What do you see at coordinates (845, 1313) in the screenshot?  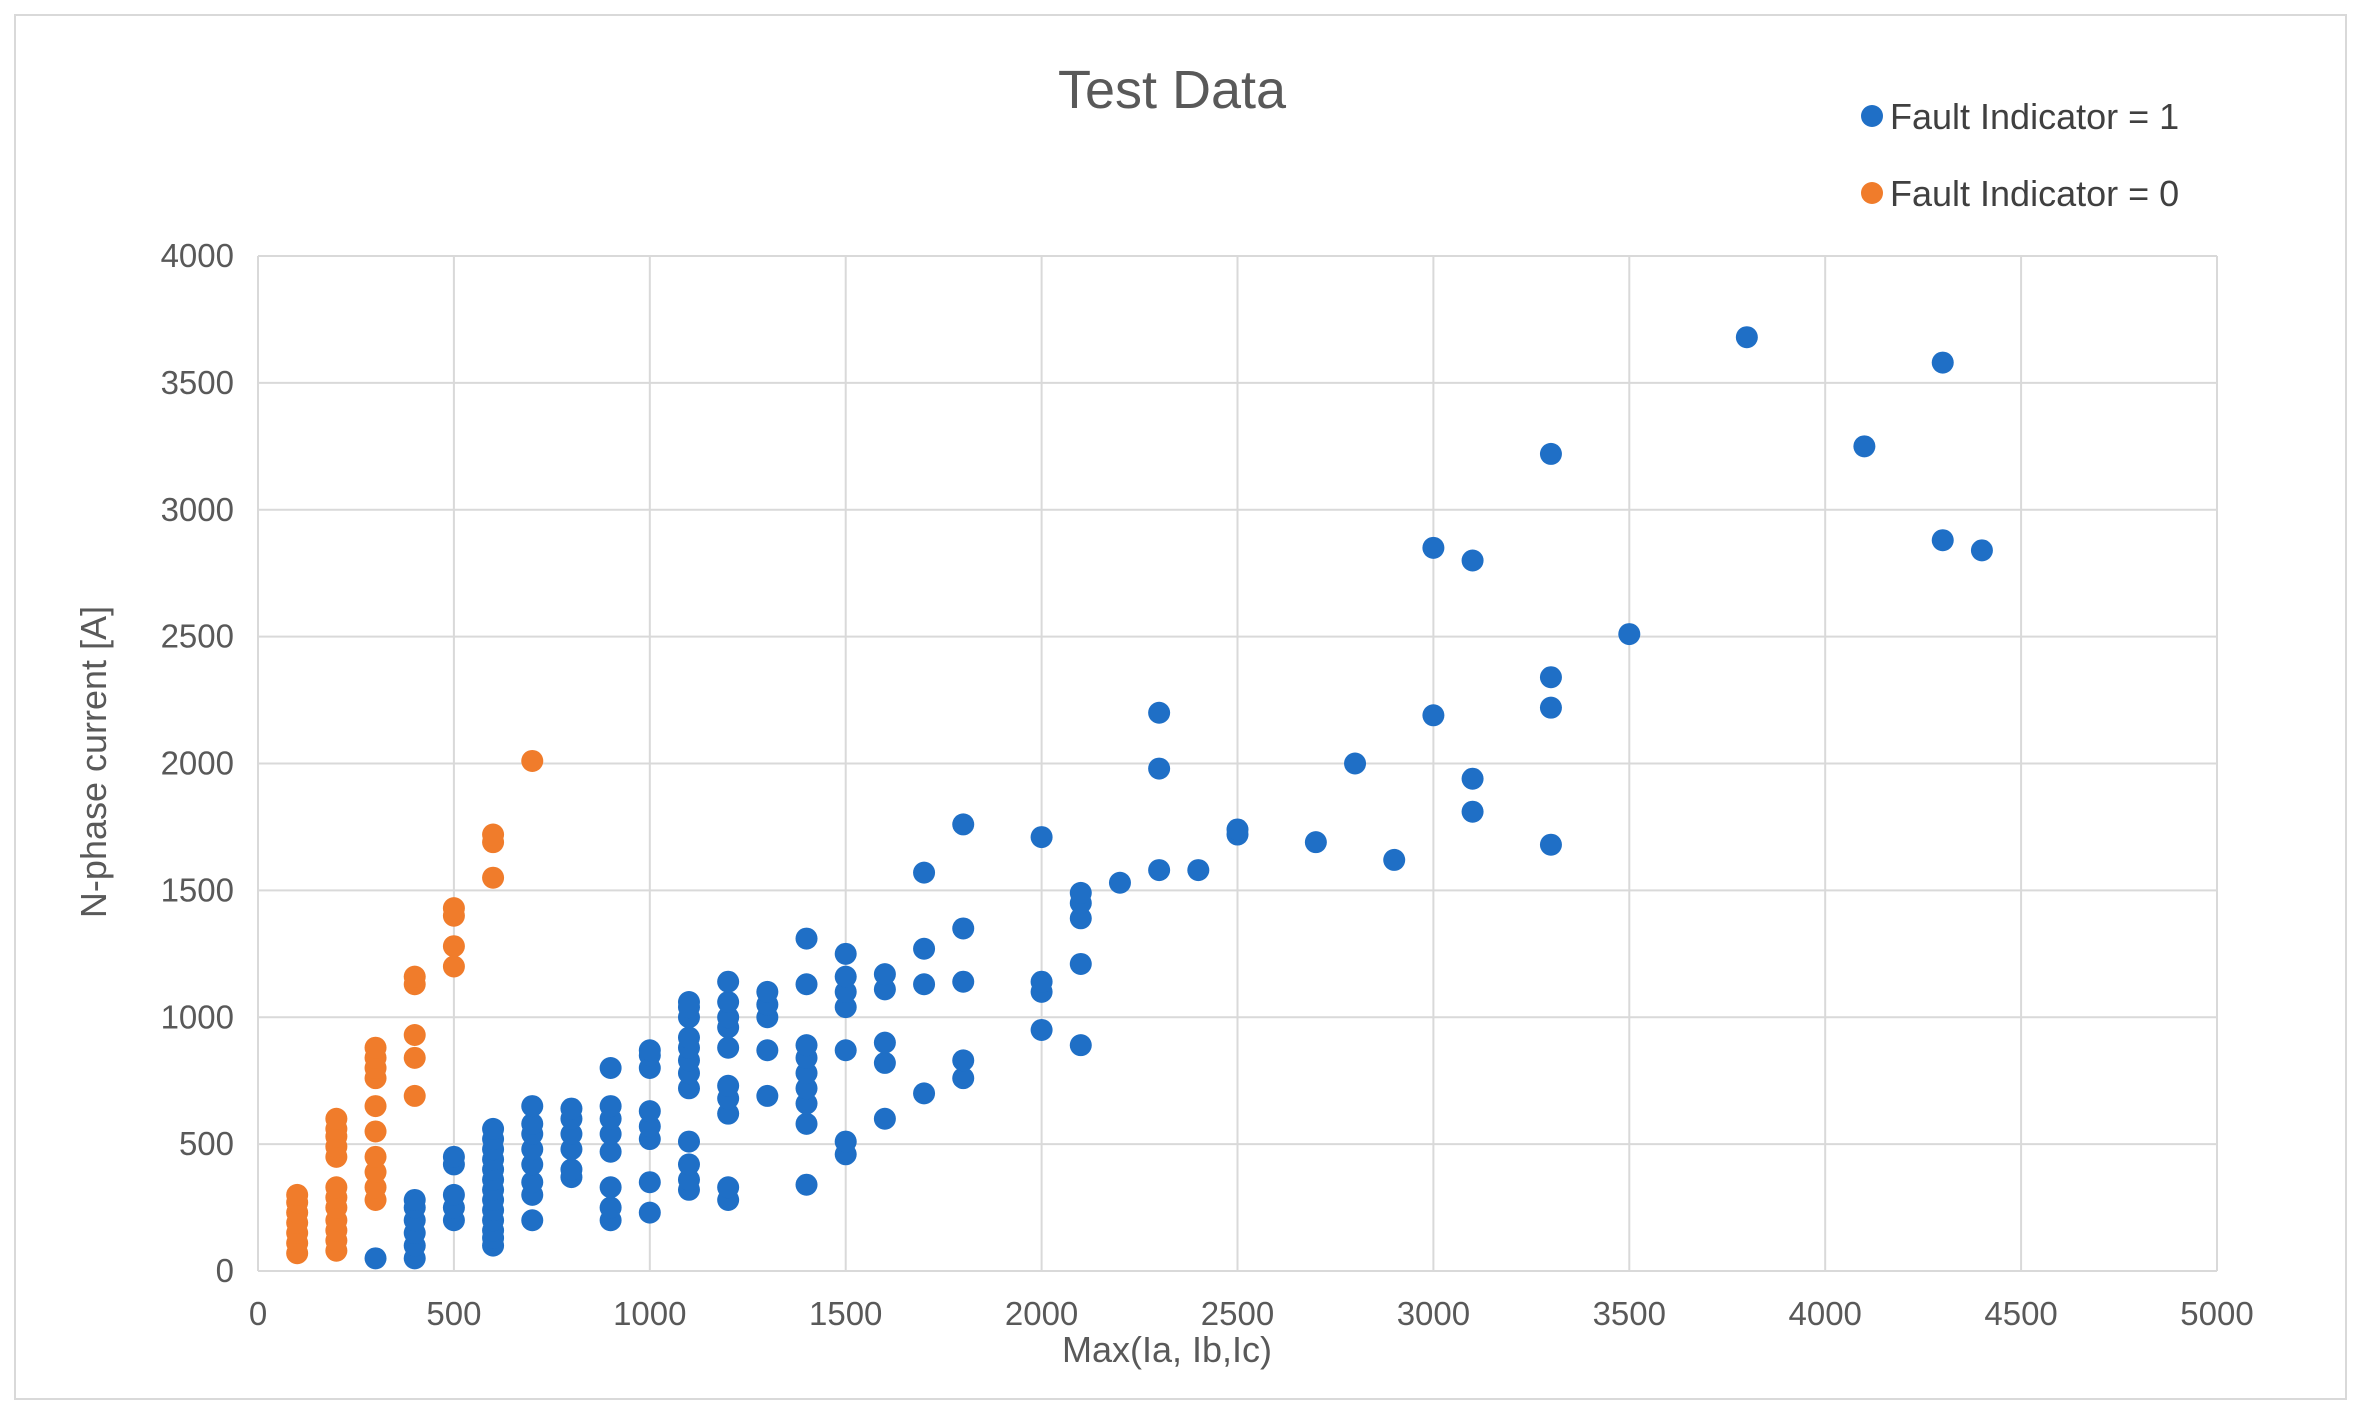 I see `x-tick-label: 1500` at bounding box center [845, 1313].